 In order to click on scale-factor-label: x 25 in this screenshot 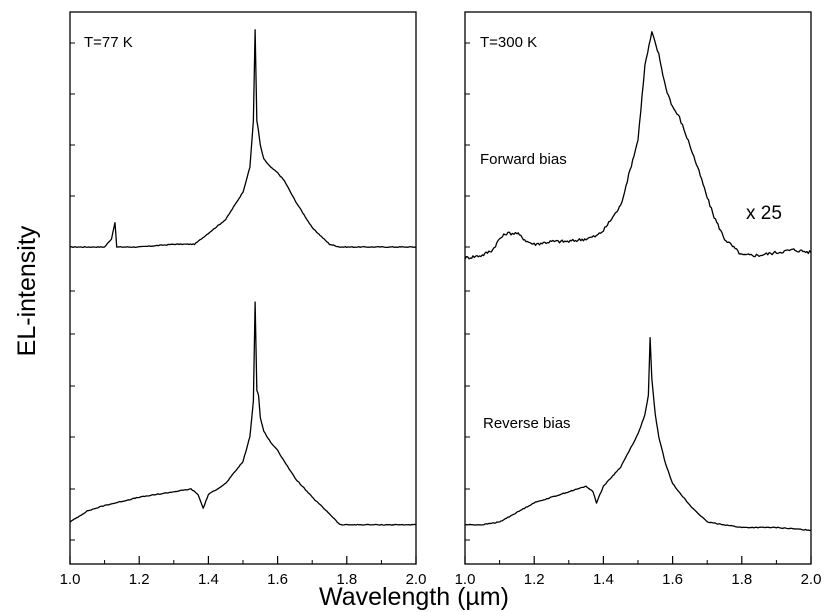, I will do `click(764, 213)`.